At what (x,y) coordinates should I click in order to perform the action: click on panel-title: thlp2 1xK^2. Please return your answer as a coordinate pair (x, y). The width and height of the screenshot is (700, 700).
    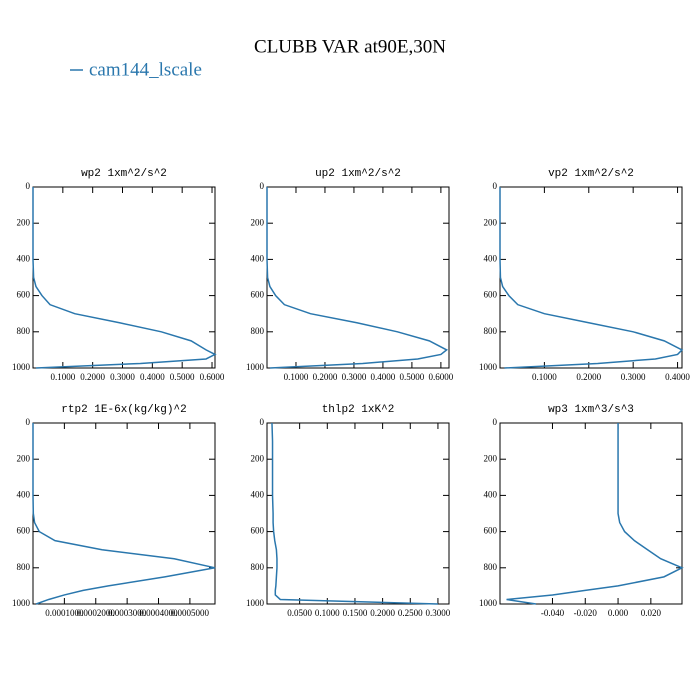
    Looking at the image, I should click on (358, 410).